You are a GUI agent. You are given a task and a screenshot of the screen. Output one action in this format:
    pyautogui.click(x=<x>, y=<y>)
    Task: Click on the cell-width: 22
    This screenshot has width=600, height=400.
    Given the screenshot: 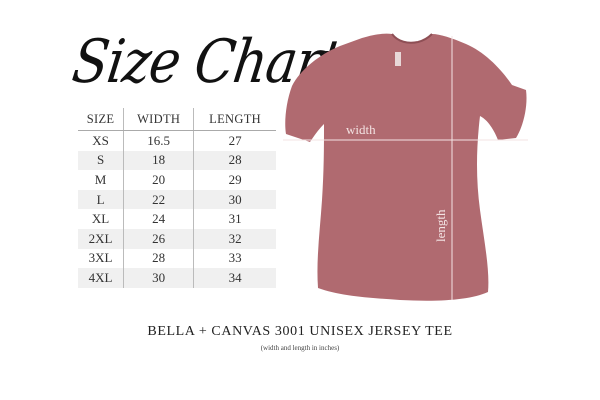 What is the action you would take?
    pyautogui.click(x=158, y=199)
    